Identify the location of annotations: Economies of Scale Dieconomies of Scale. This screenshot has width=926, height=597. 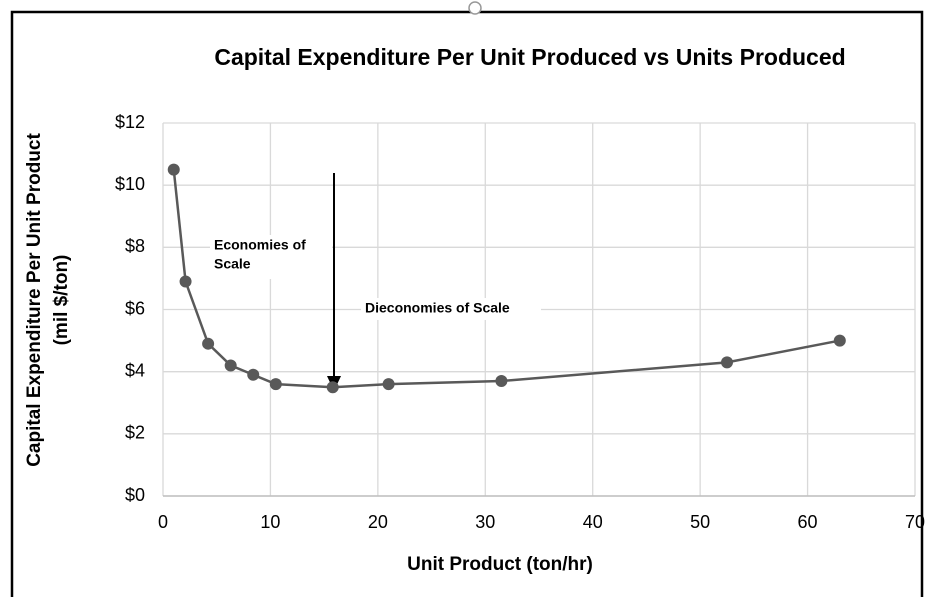
(375, 282).